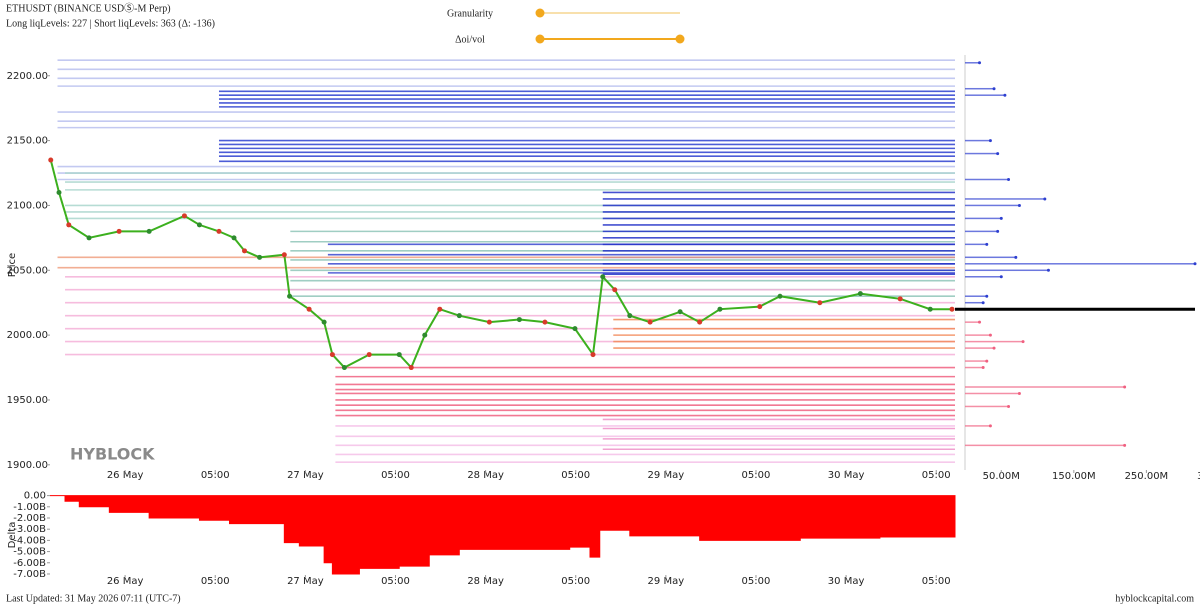 This screenshot has height=613, width=1200. Describe the element at coordinates (88, 8) in the screenshot. I see `title: ETHUSDT (BINANCE USDⓈ-M Perp)` at that location.